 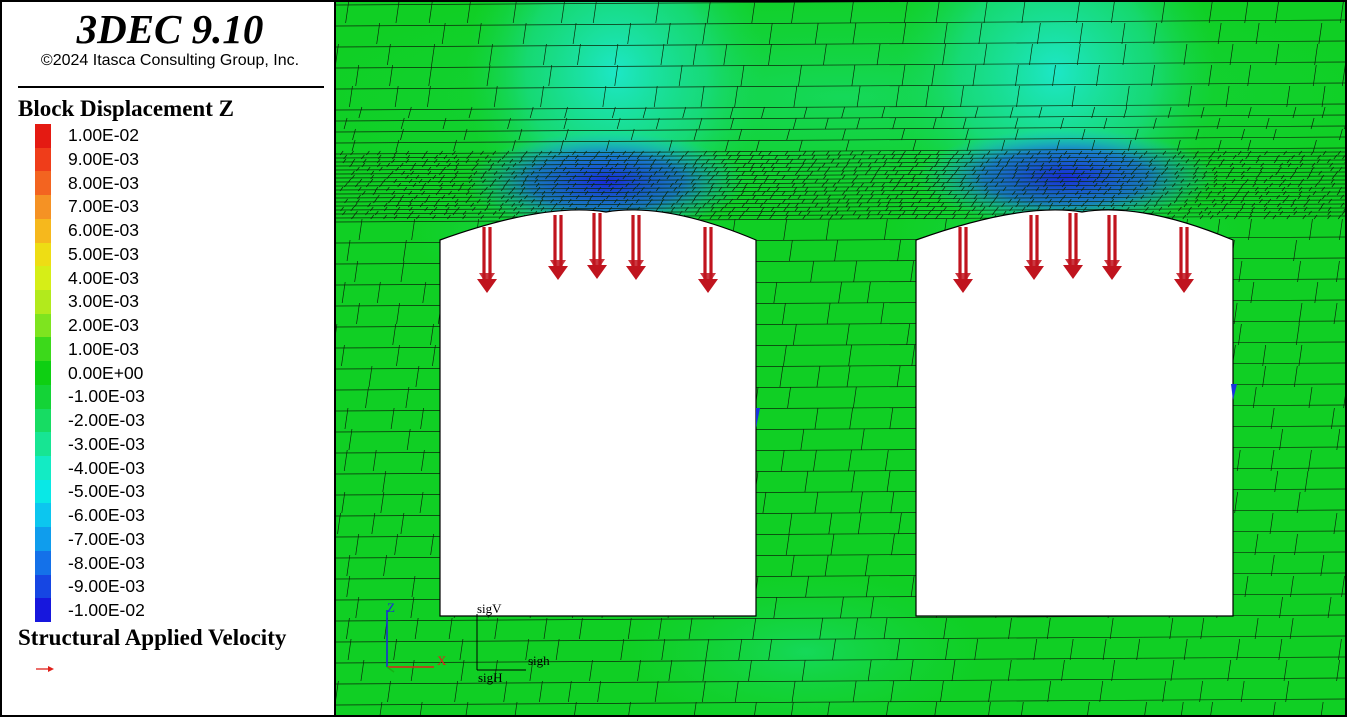 What do you see at coordinates (598, 413) in the screenshot?
I see `excavation-left` at bounding box center [598, 413].